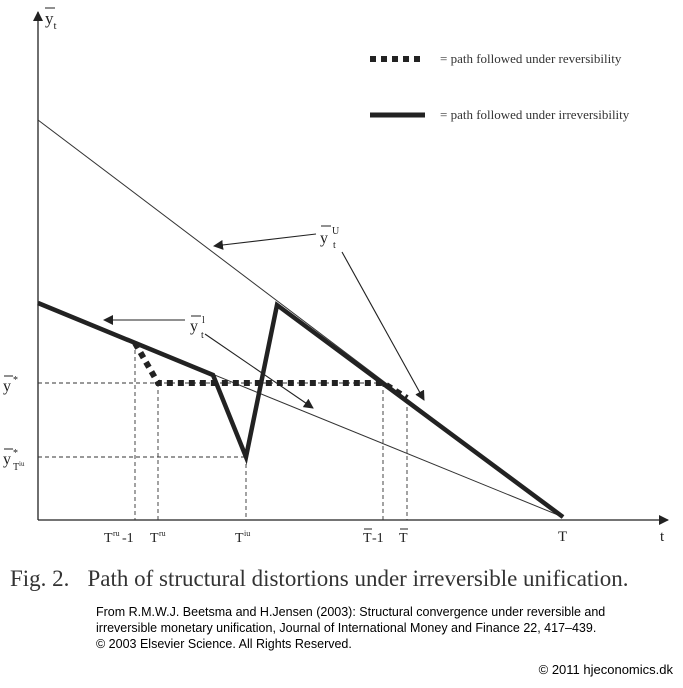 This screenshot has height=688, width=683. I want to click on x-tick-tru-minus-1: T ru -1, so click(119, 537).